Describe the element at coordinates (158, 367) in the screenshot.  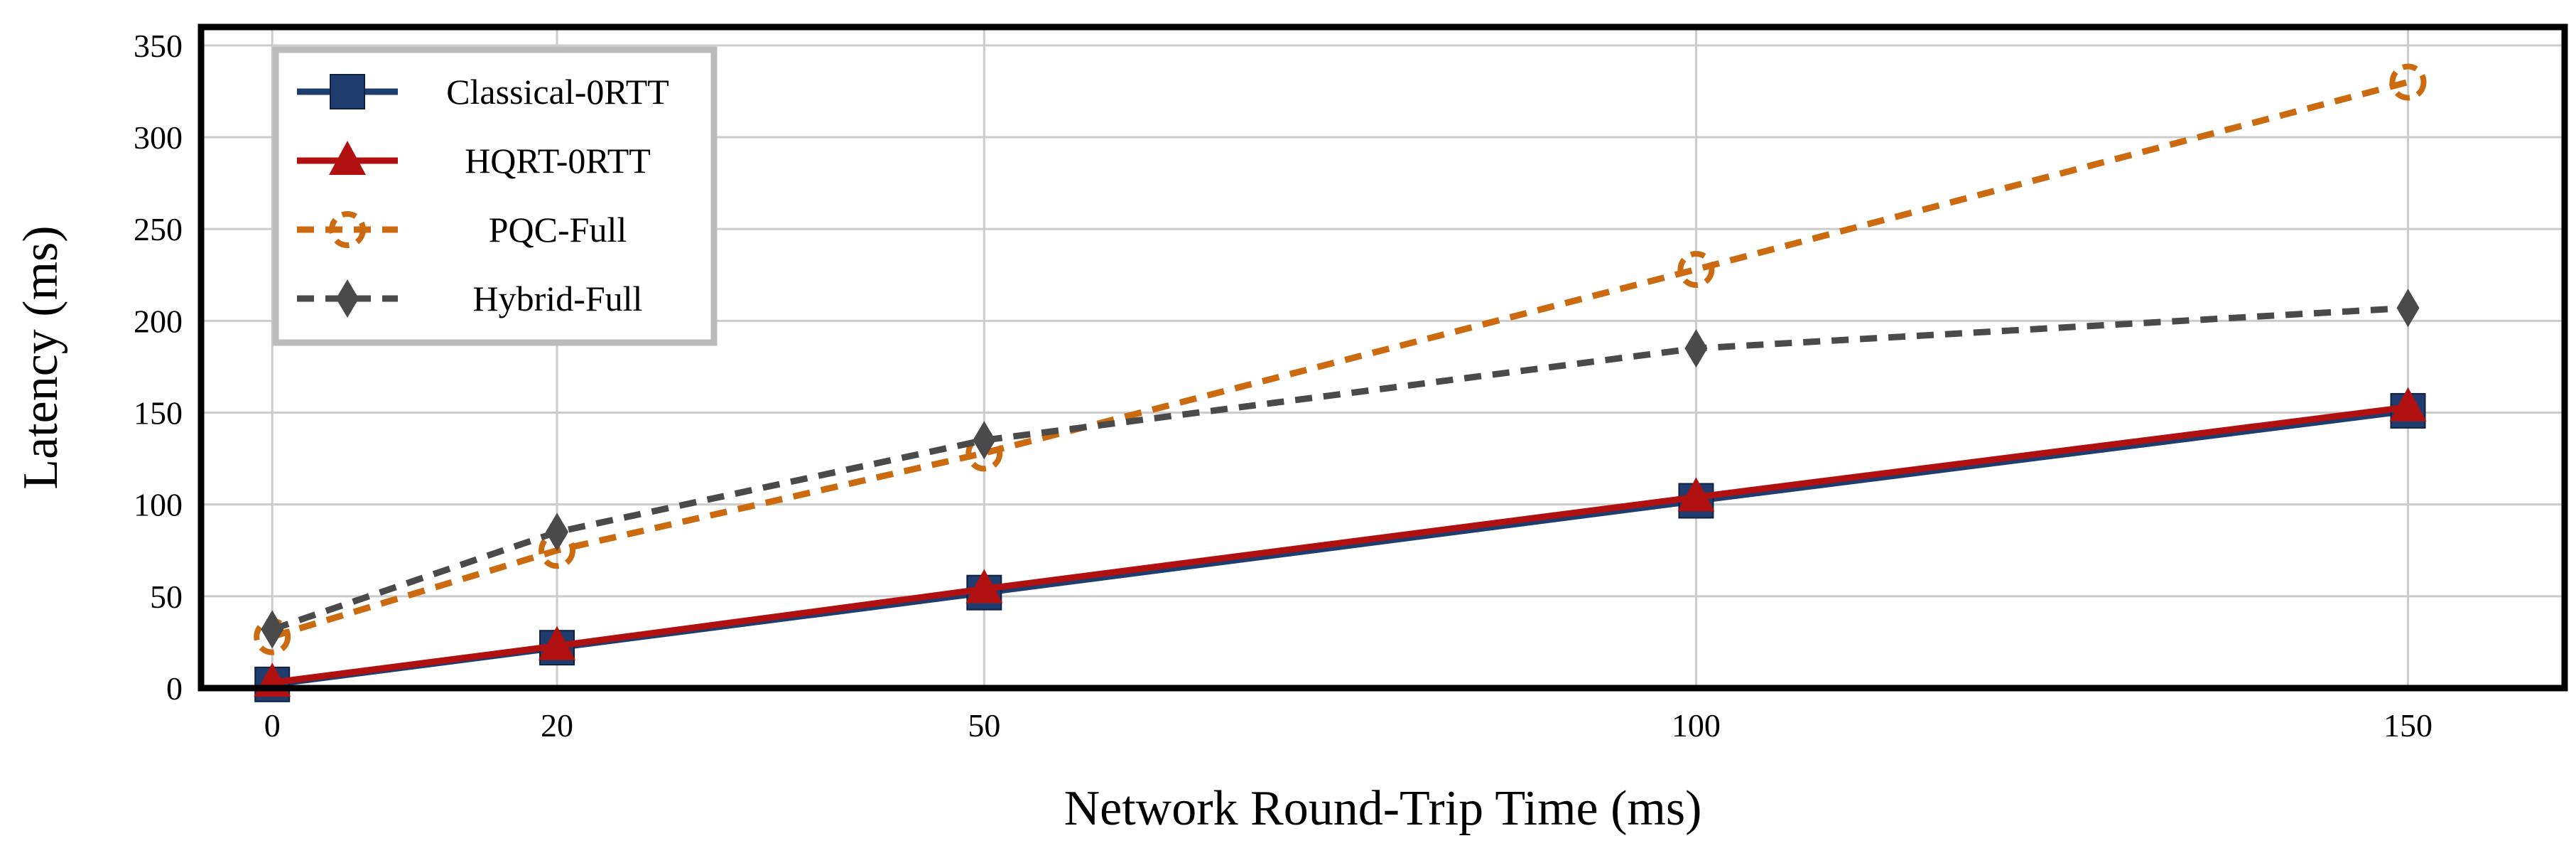
I see `y-axis: 0 50 100 150 200 250 300 350` at that location.